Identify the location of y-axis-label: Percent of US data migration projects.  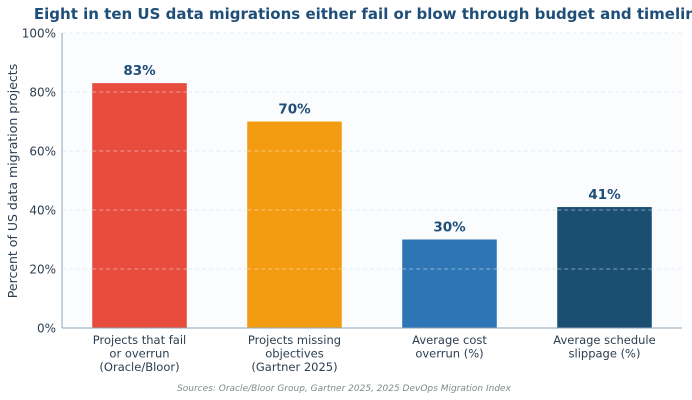
(12, 181).